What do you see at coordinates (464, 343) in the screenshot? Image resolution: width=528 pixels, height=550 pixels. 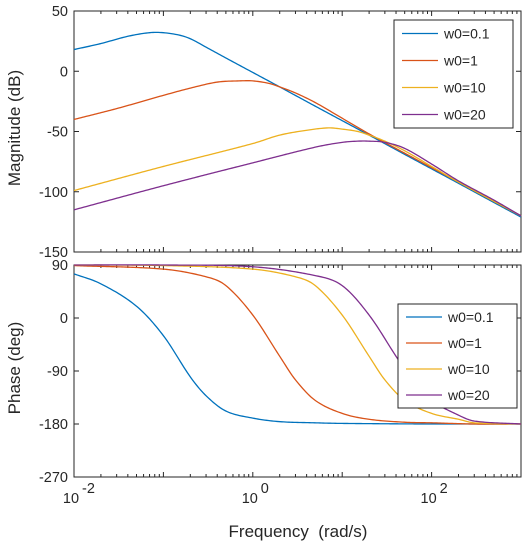 I see `phase-legend-label: w0=1` at bounding box center [464, 343].